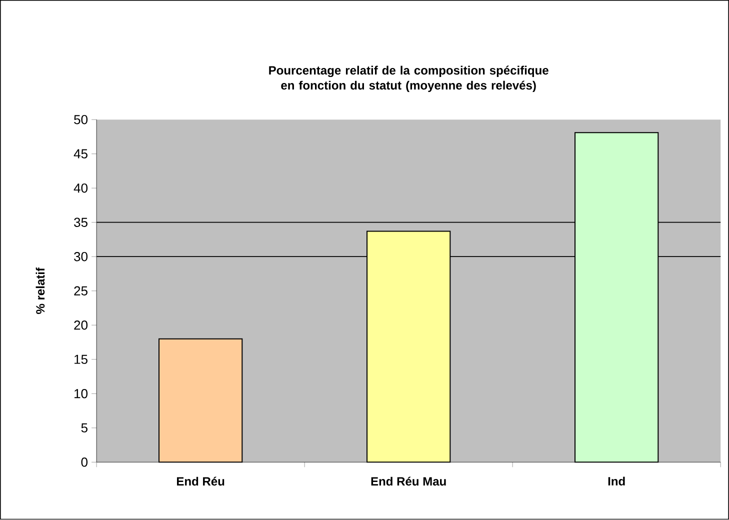 Image resolution: width=729 pixels, height=520 pixels. Describe the element at coordinates (40, 291) in the screenshot. I see `y-axis-title: % relatif` at that location.